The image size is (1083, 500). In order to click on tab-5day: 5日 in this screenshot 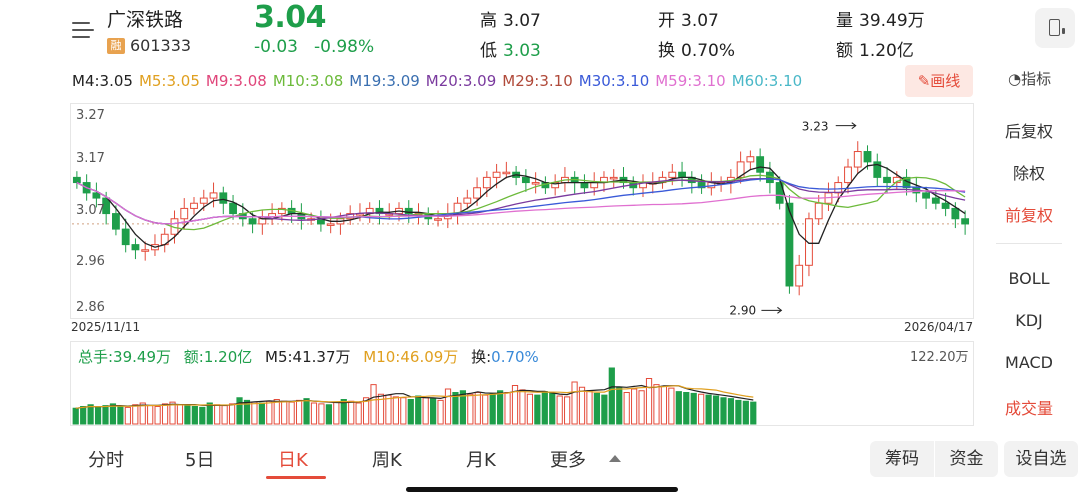, I will do `click(200, 460)`.